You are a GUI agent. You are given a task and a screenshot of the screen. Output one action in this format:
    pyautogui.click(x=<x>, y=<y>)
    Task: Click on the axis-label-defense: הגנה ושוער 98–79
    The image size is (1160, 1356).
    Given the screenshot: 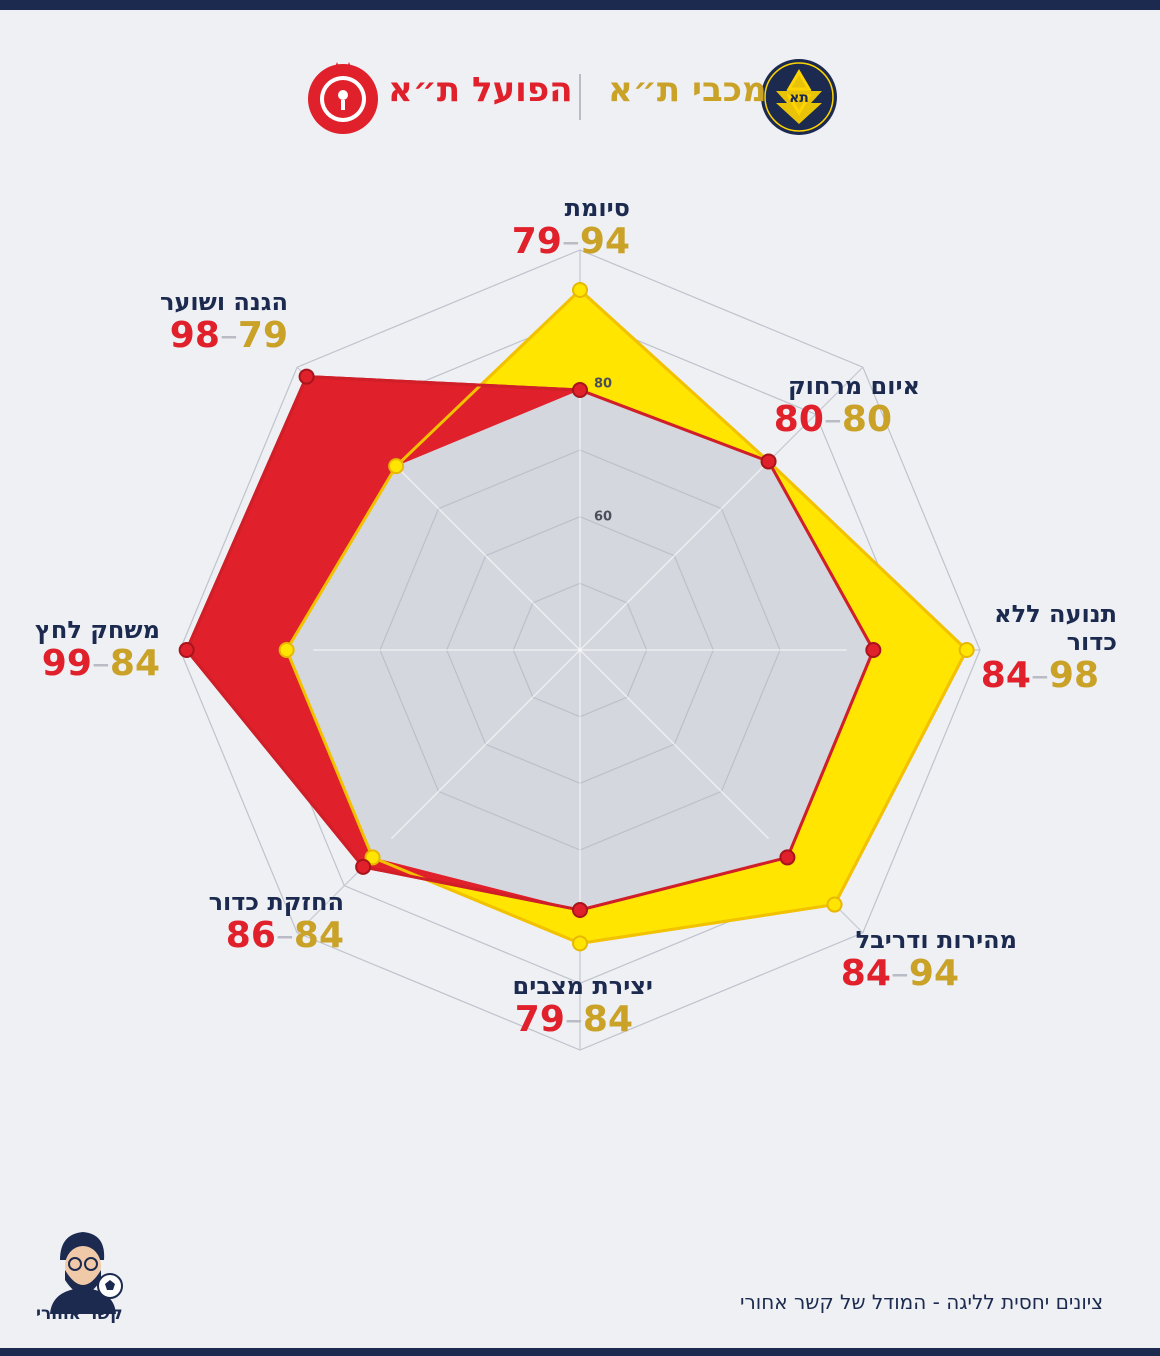 What is the action you would take?
    pyautogui.click(x=209, y=322)
    